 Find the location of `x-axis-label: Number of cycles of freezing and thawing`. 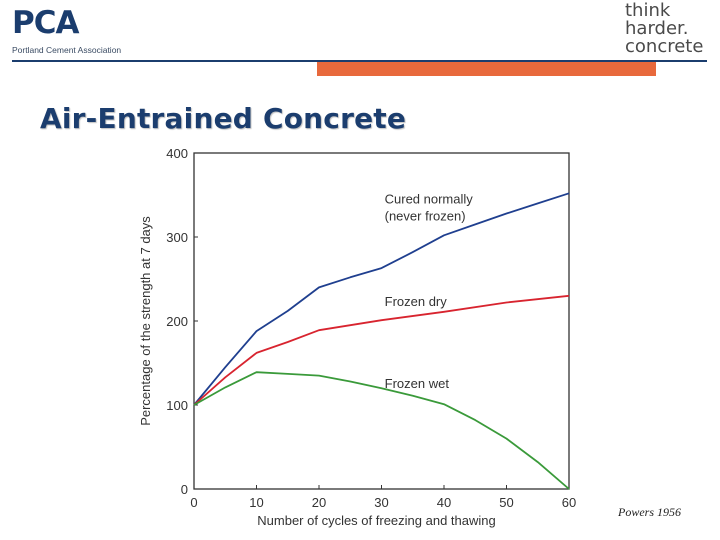

x-axis-label: Number of cycles of freezing and thawing is located at coordinates (376, 520).